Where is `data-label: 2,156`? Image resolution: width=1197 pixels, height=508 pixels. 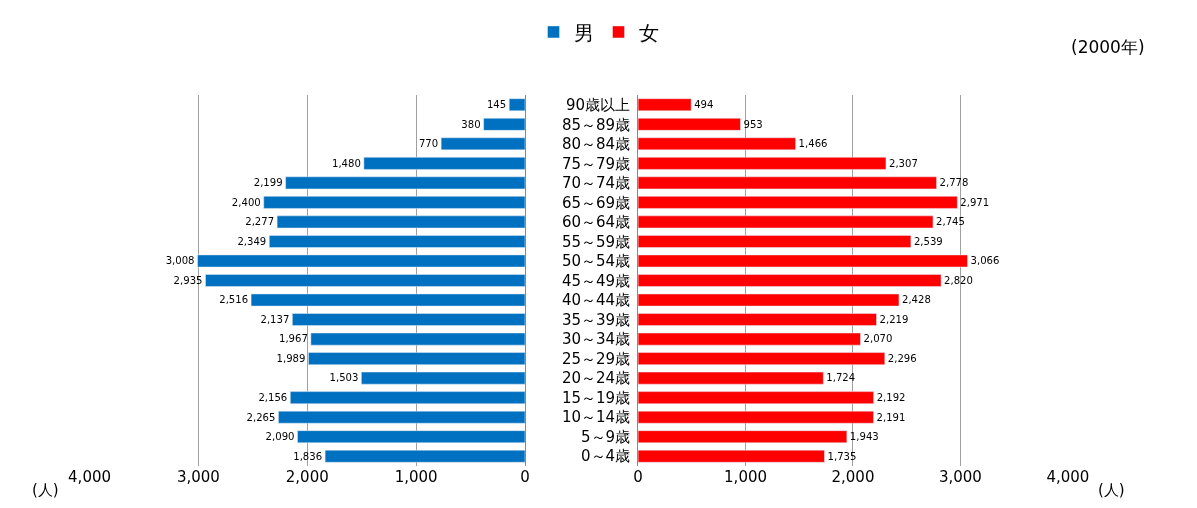
data-label: 2,156 is located at coordinates (273, 398).